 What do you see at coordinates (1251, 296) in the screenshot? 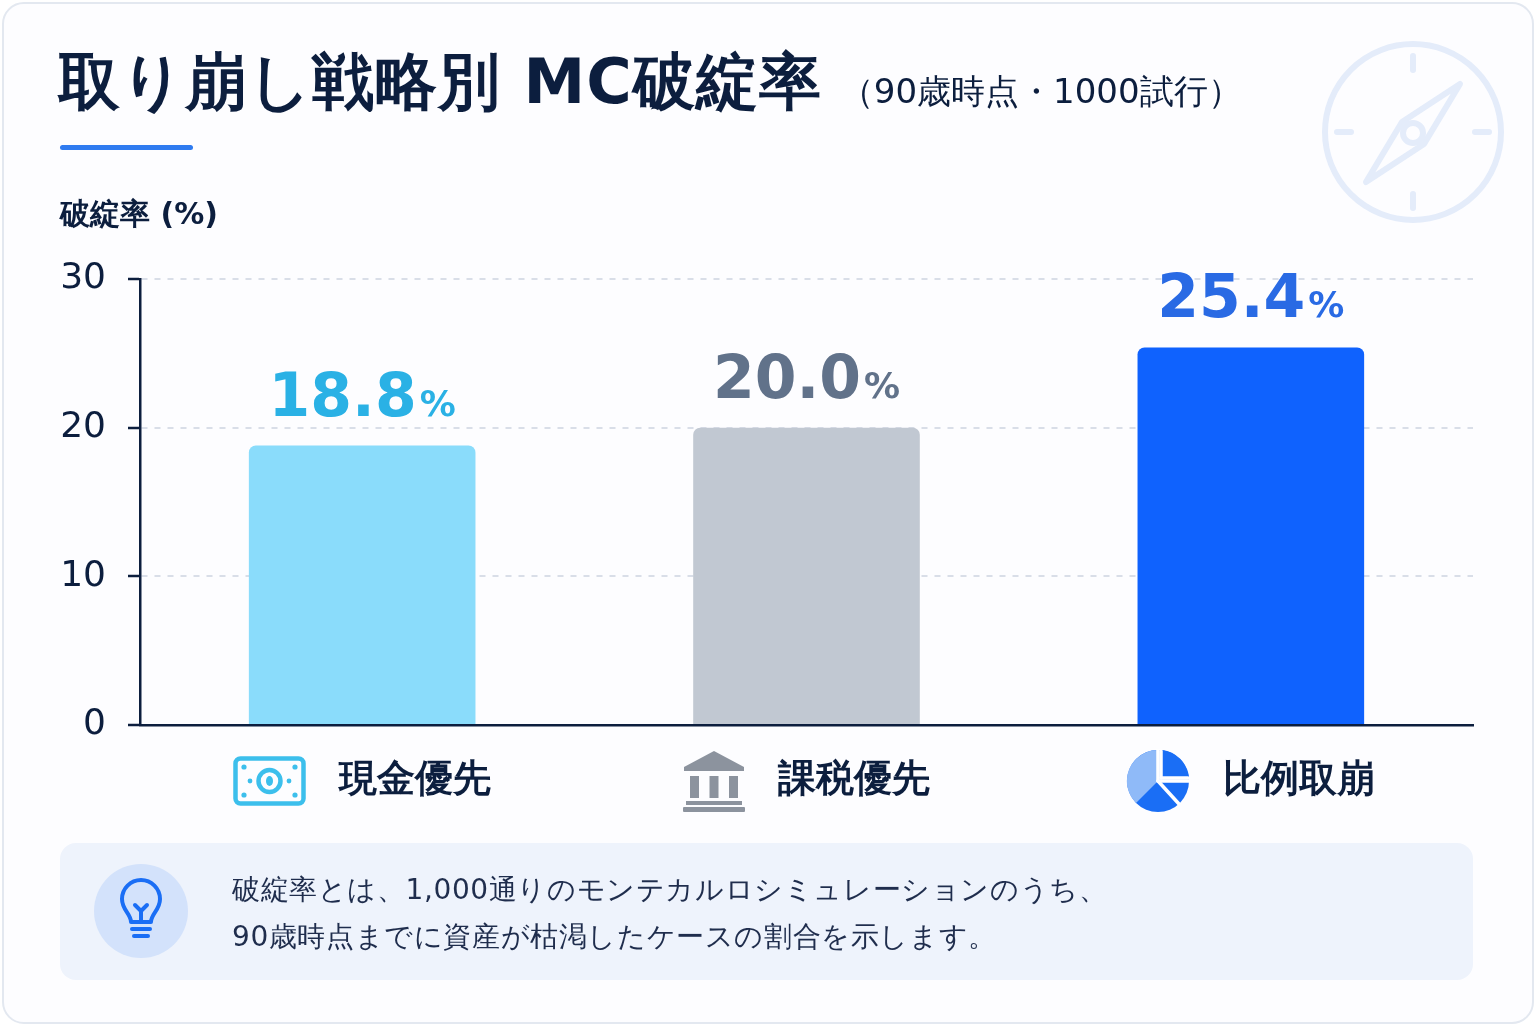
I see `data-label: 25.4%` at bounding box center [1251, 296].